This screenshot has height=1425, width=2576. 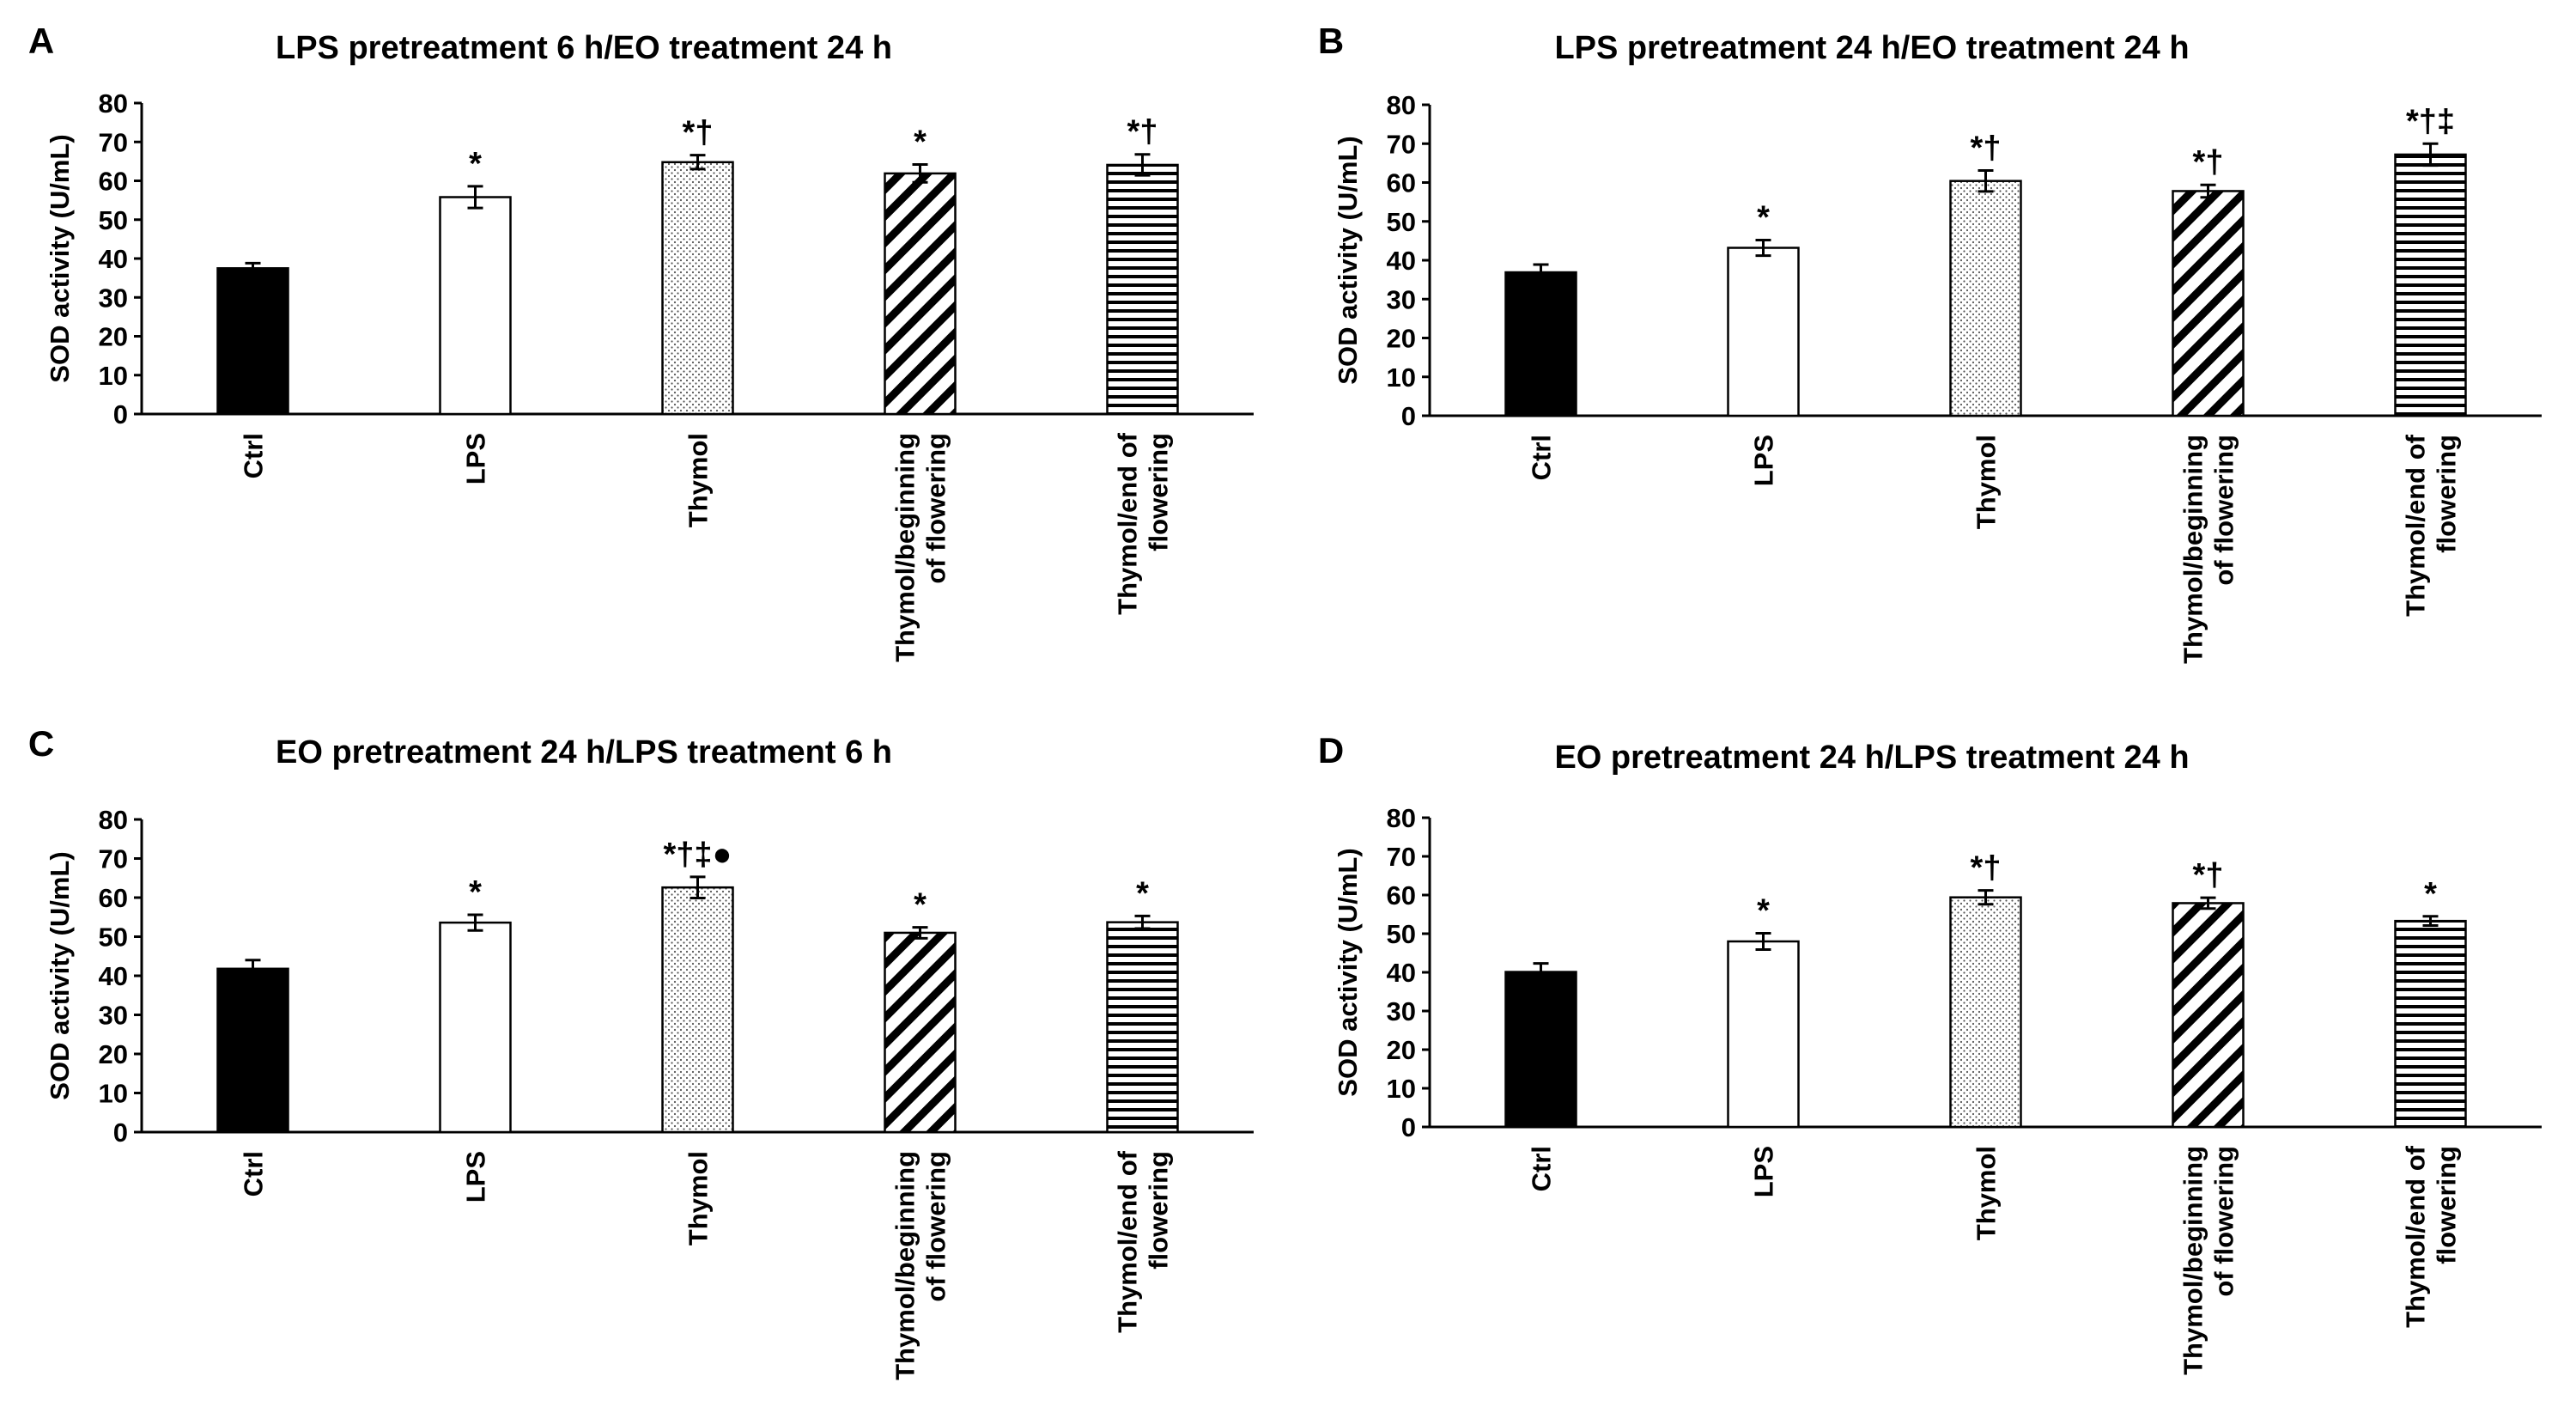 I want to click on panel-letter: C, so click(x=41, y=744).